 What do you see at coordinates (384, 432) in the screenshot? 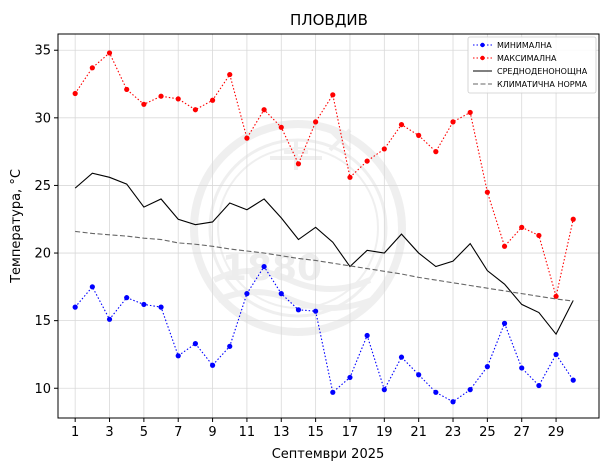
I see `x-tick-label: 19` at bounding box center [384, 432].